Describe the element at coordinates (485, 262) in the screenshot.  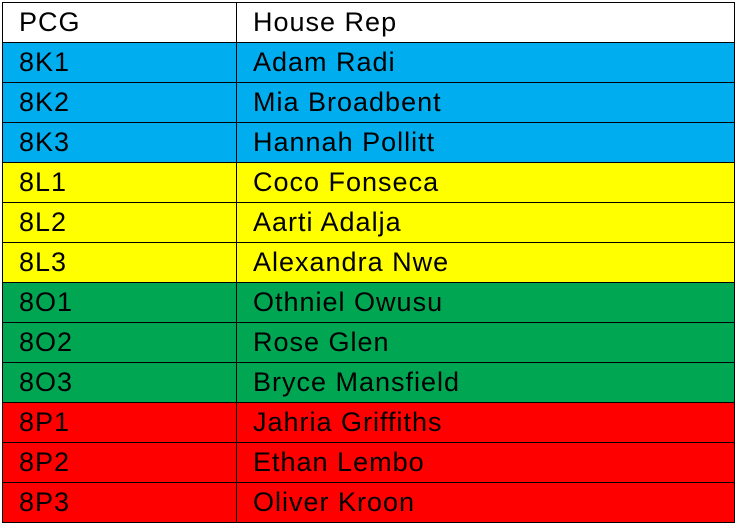
I see `rep-cell: Alexandra Nwe` at that location.